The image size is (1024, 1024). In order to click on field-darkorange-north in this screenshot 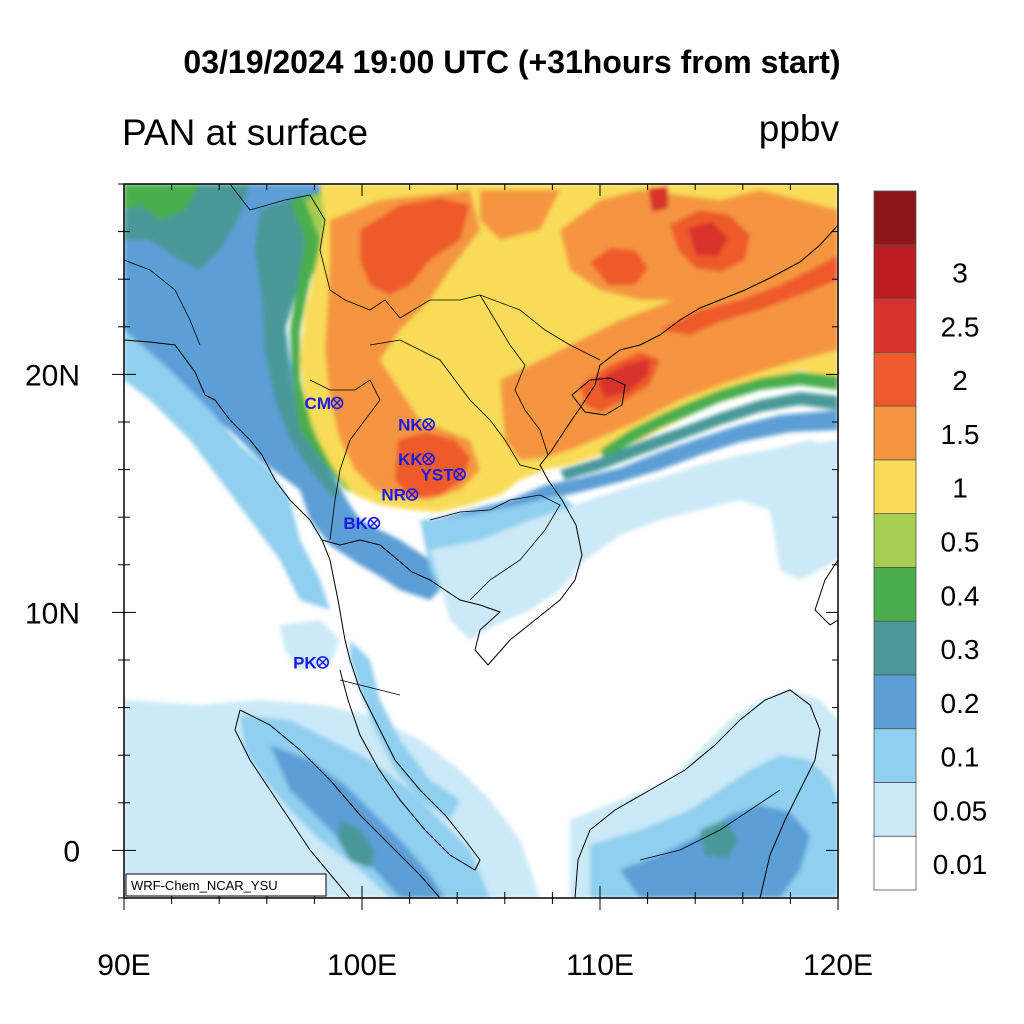, I will do `click(415, 246)`.